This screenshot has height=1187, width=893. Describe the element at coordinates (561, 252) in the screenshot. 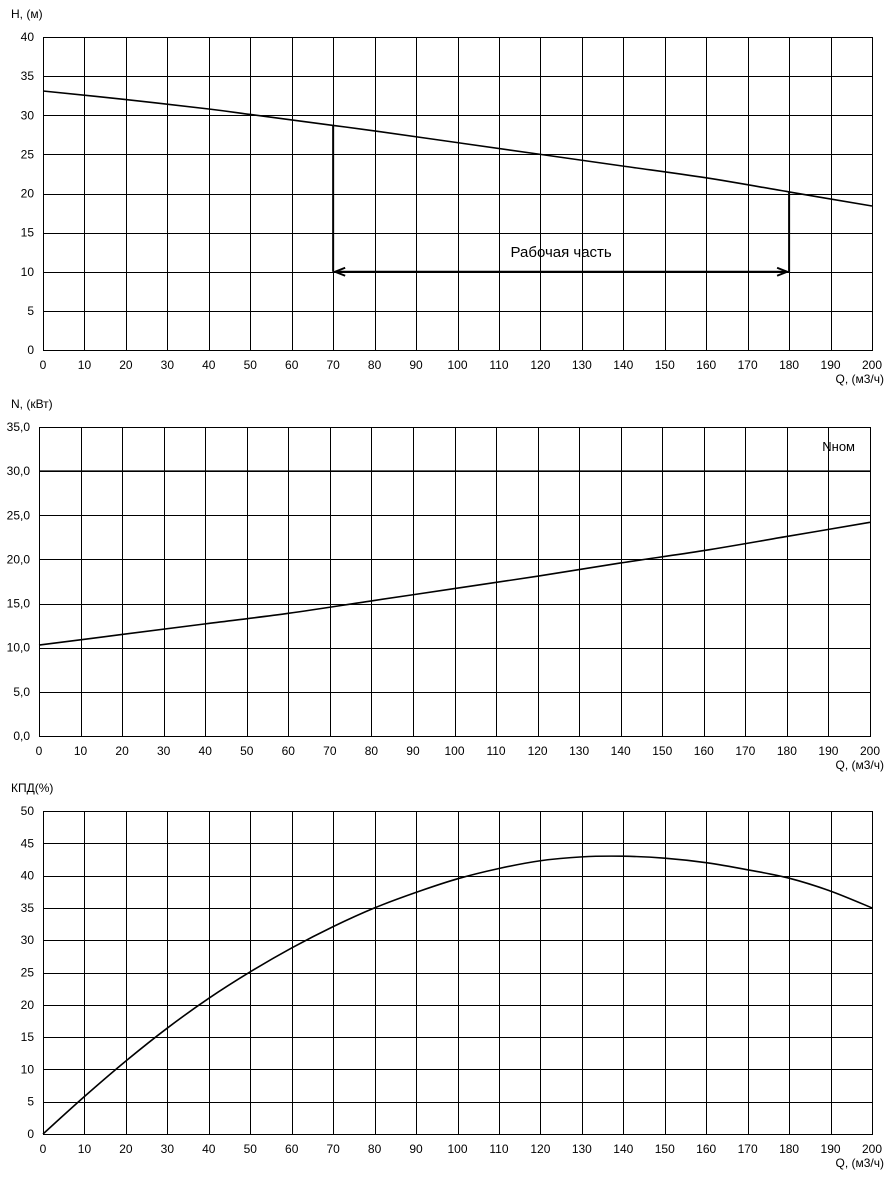

I see `working-range-label: Рабочая часть` at that location.